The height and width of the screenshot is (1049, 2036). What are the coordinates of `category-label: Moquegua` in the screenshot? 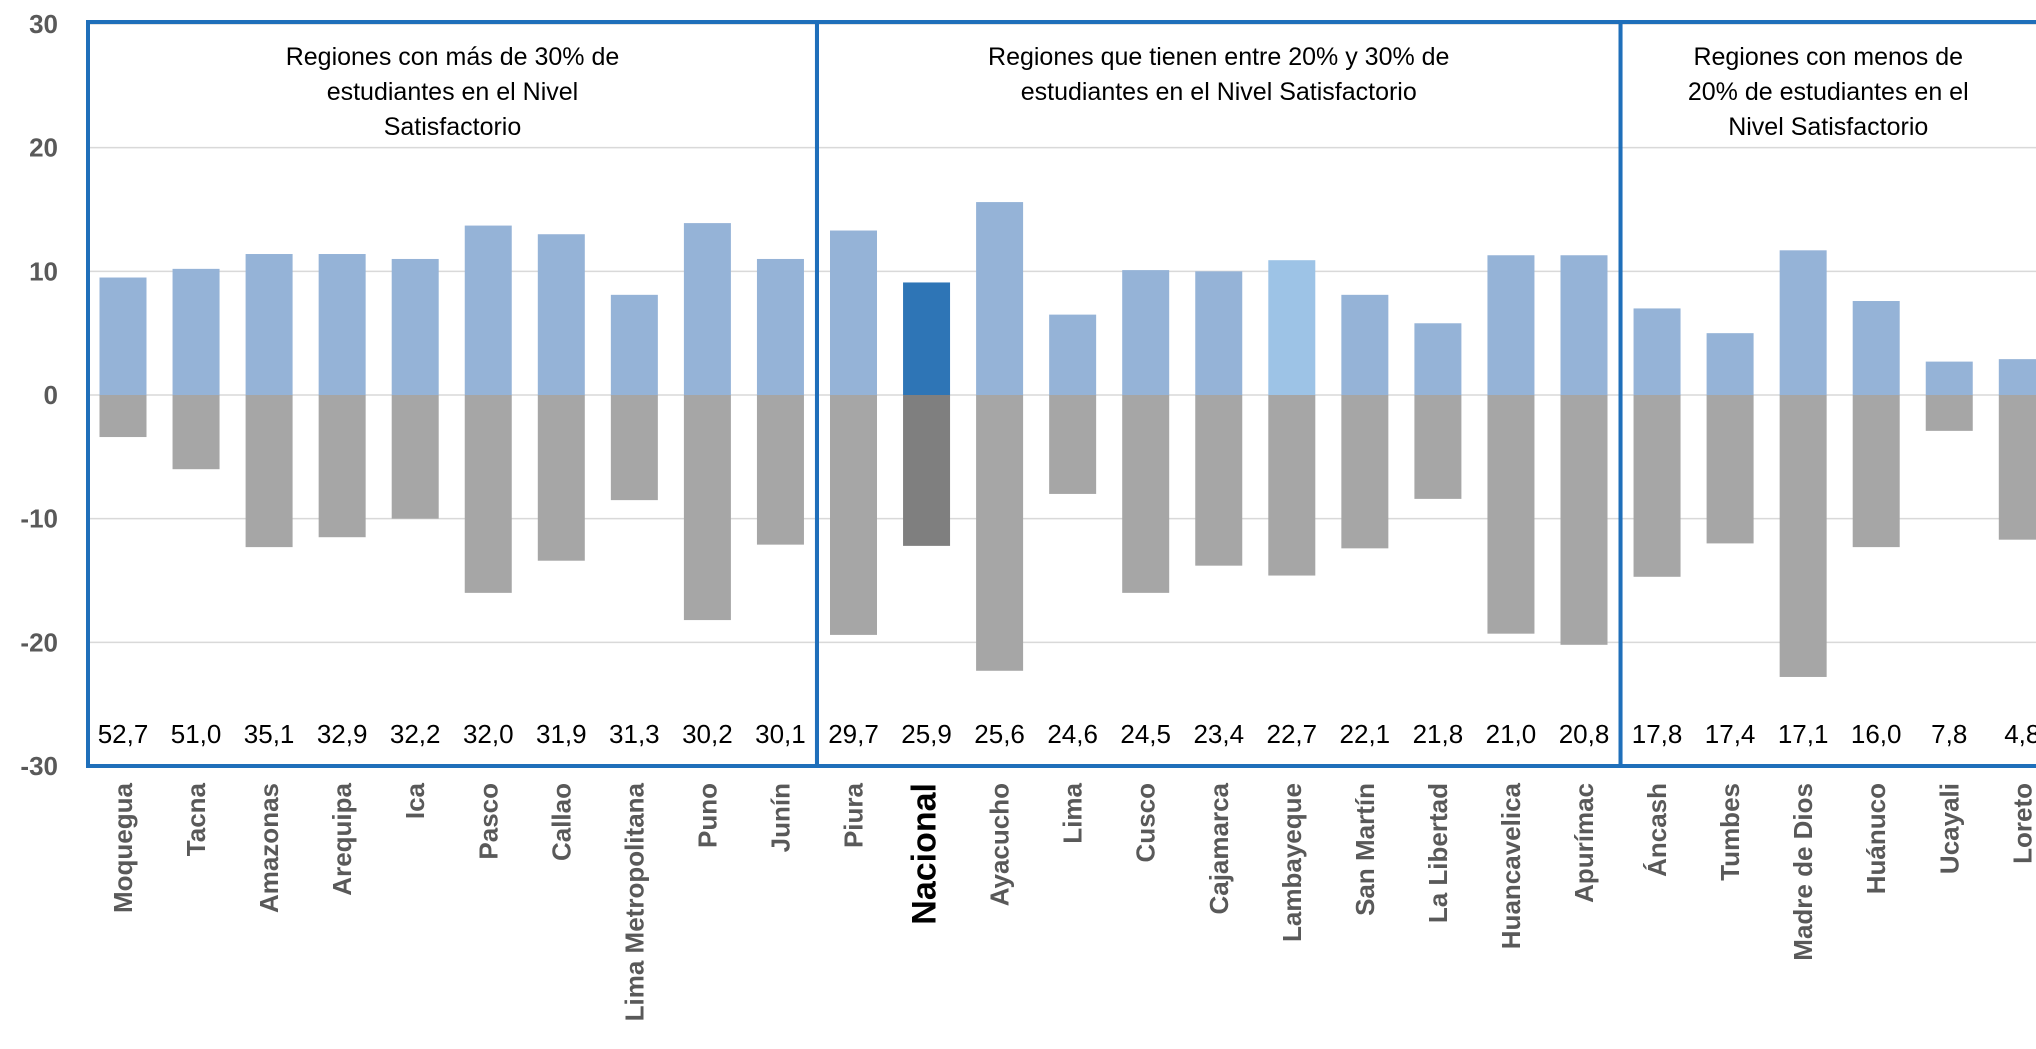 It's located at (123, 847).